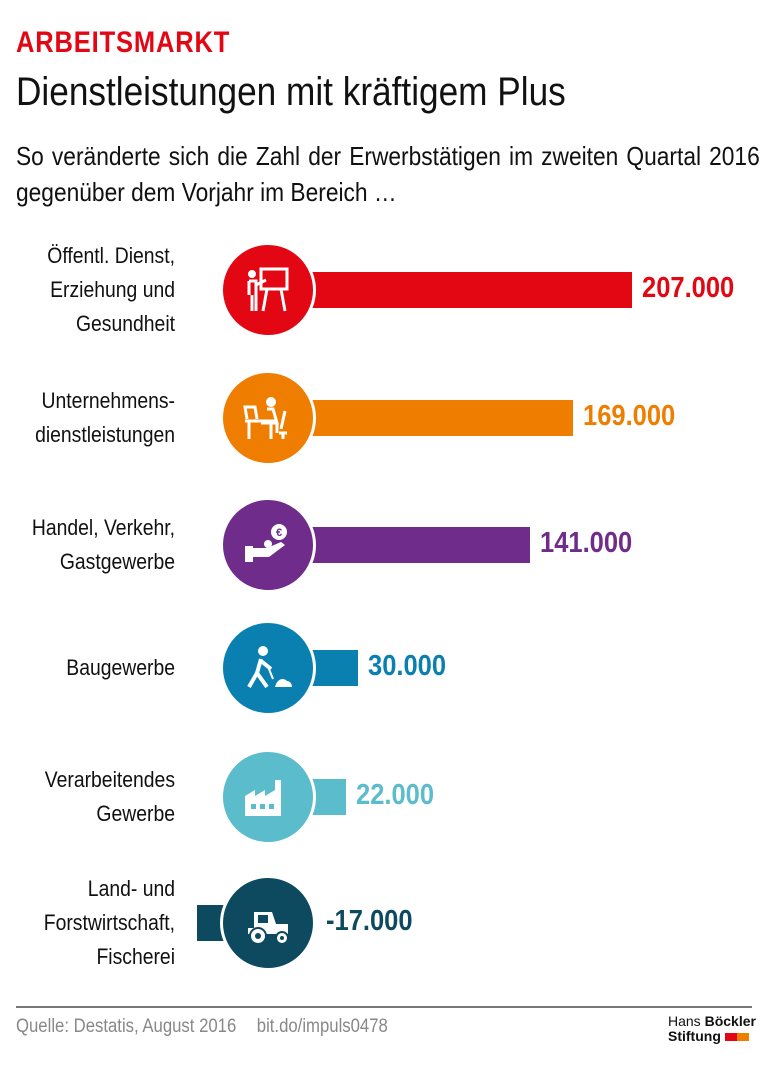  I want to click on chart-title: Dienstleistungen mit kräftigem Plus, so click(291, 92).